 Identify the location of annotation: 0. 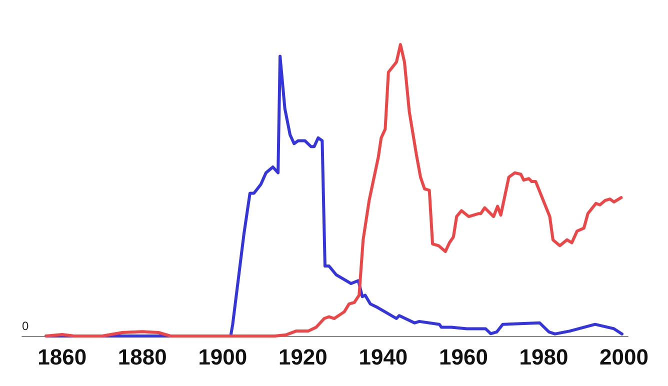
(25, 326).